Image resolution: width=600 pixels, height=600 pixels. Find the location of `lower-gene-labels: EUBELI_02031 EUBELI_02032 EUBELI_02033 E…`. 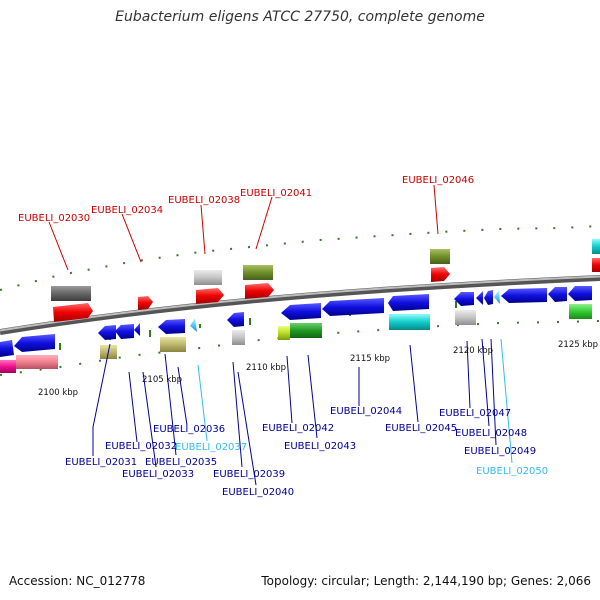

lower-gene-labels: EUBELI_02031 EUBELI_02032 EUBELI_02033 E… is located at coordinates (306, 452).